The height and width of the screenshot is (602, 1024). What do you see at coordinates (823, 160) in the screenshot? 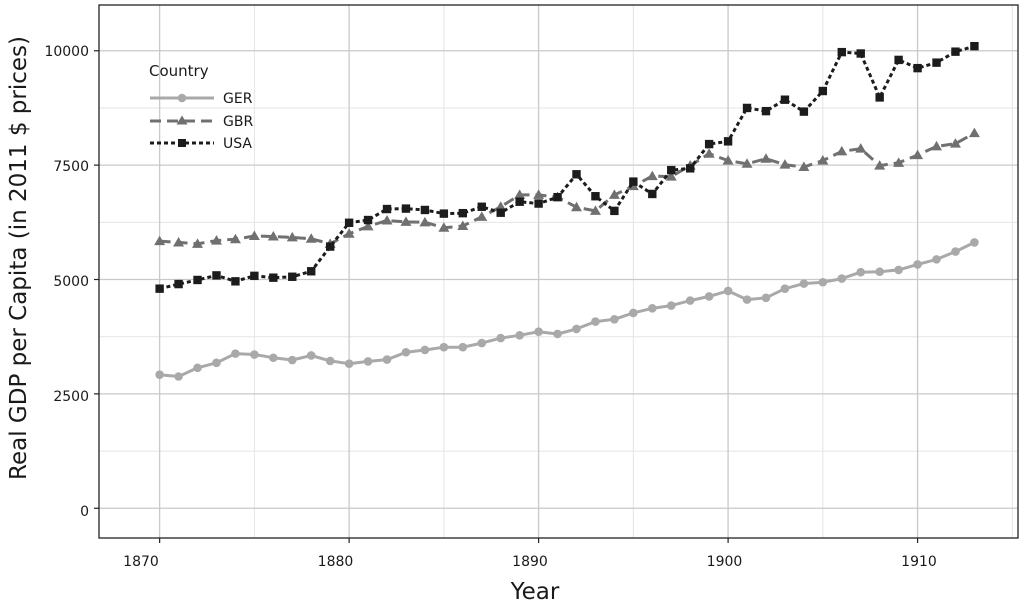
I see `data-point-gbr-1905` at bounding box center [823, 160].